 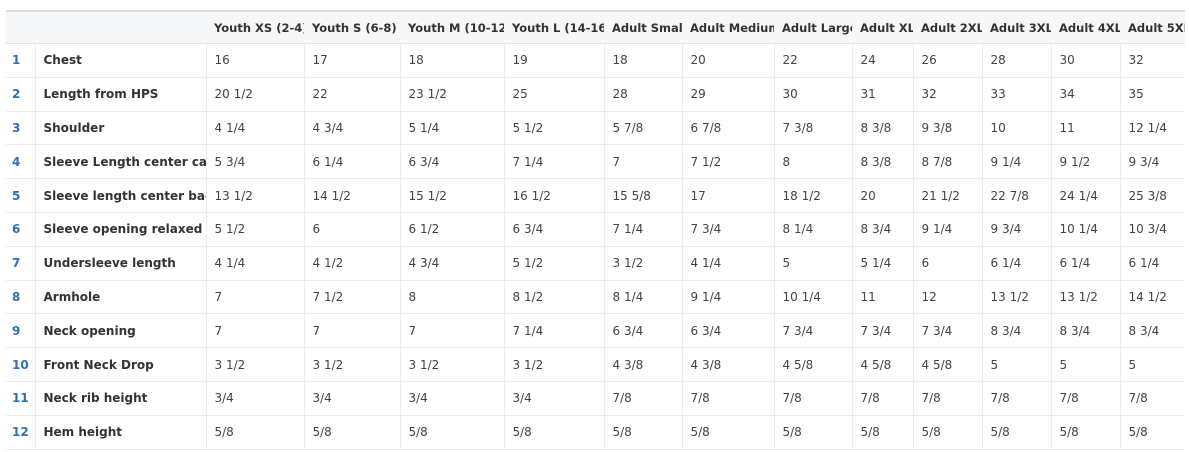 What do you see at coordinates (1152, 128) in the screenshot?
I see `measurement-cell: 12 1/4` at bounding box center [1152, 128].